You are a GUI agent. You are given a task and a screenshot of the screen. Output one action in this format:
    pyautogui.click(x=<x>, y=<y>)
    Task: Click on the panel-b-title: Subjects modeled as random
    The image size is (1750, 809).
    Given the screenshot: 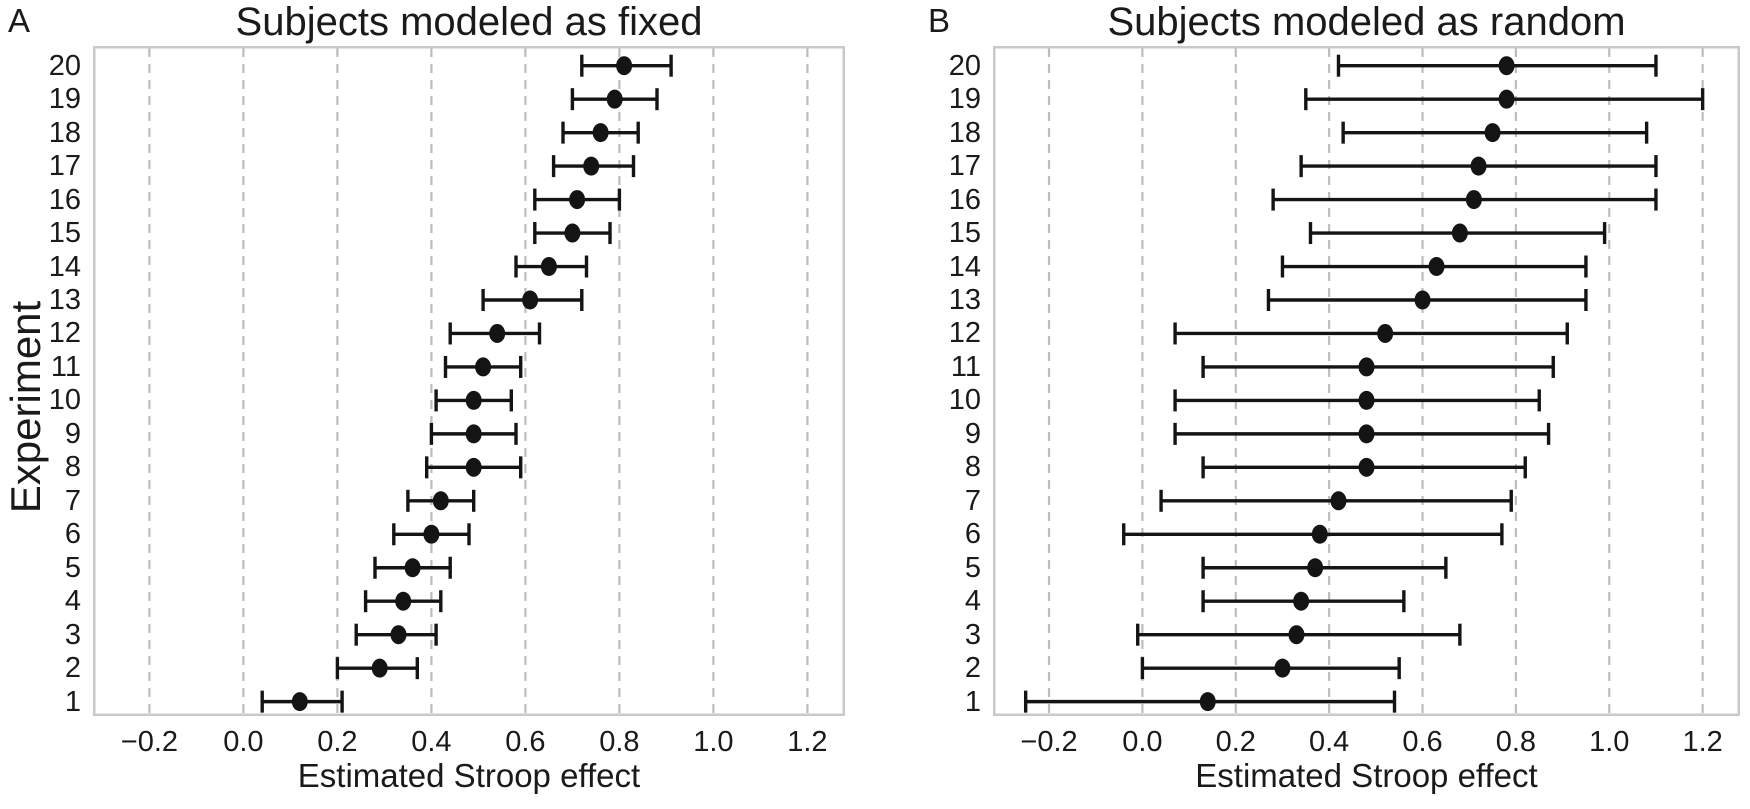 What is the action you would take?
    pyautogui.click(x=1366, y=22)
    